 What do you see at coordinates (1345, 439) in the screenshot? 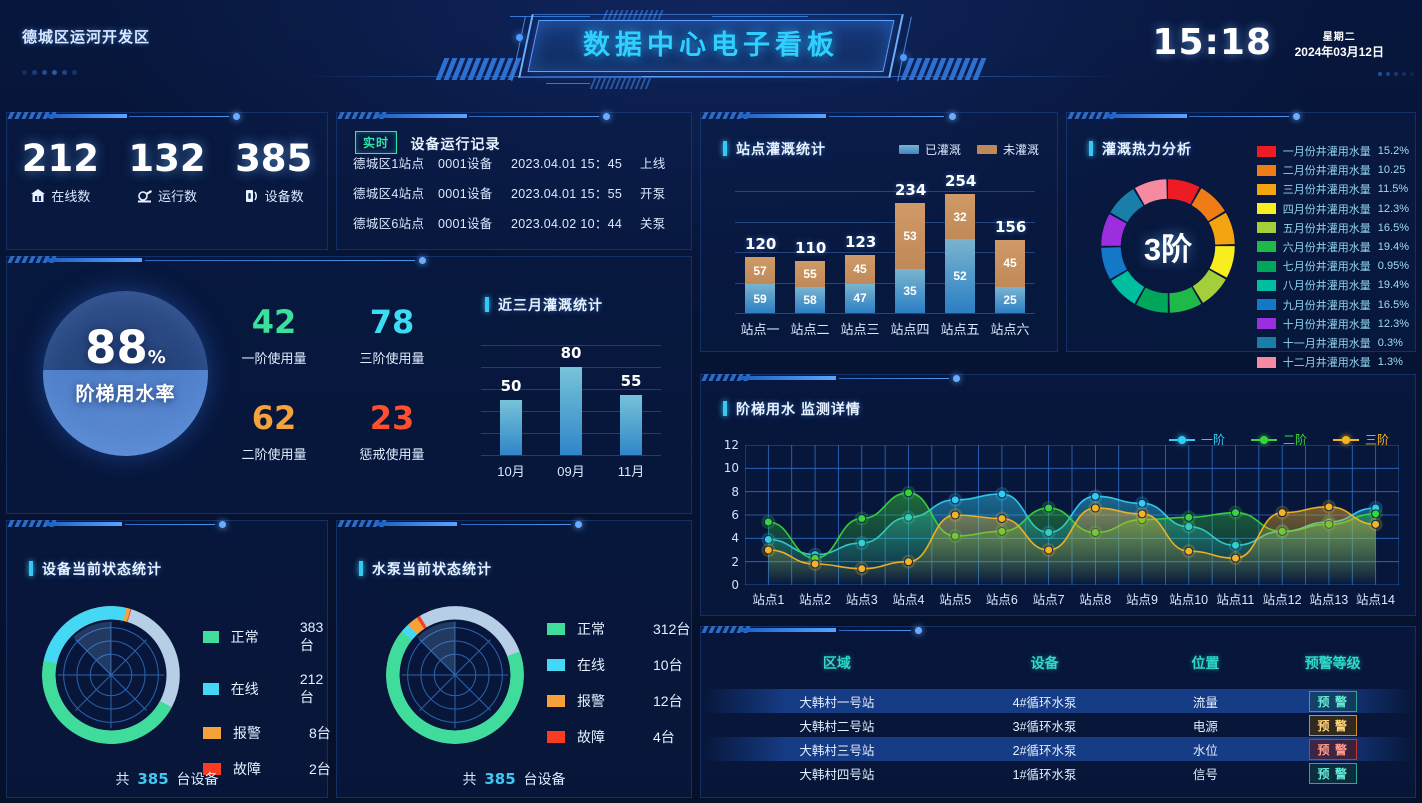
I see `legend-marker-dot` at bounding box center [1345, 439].